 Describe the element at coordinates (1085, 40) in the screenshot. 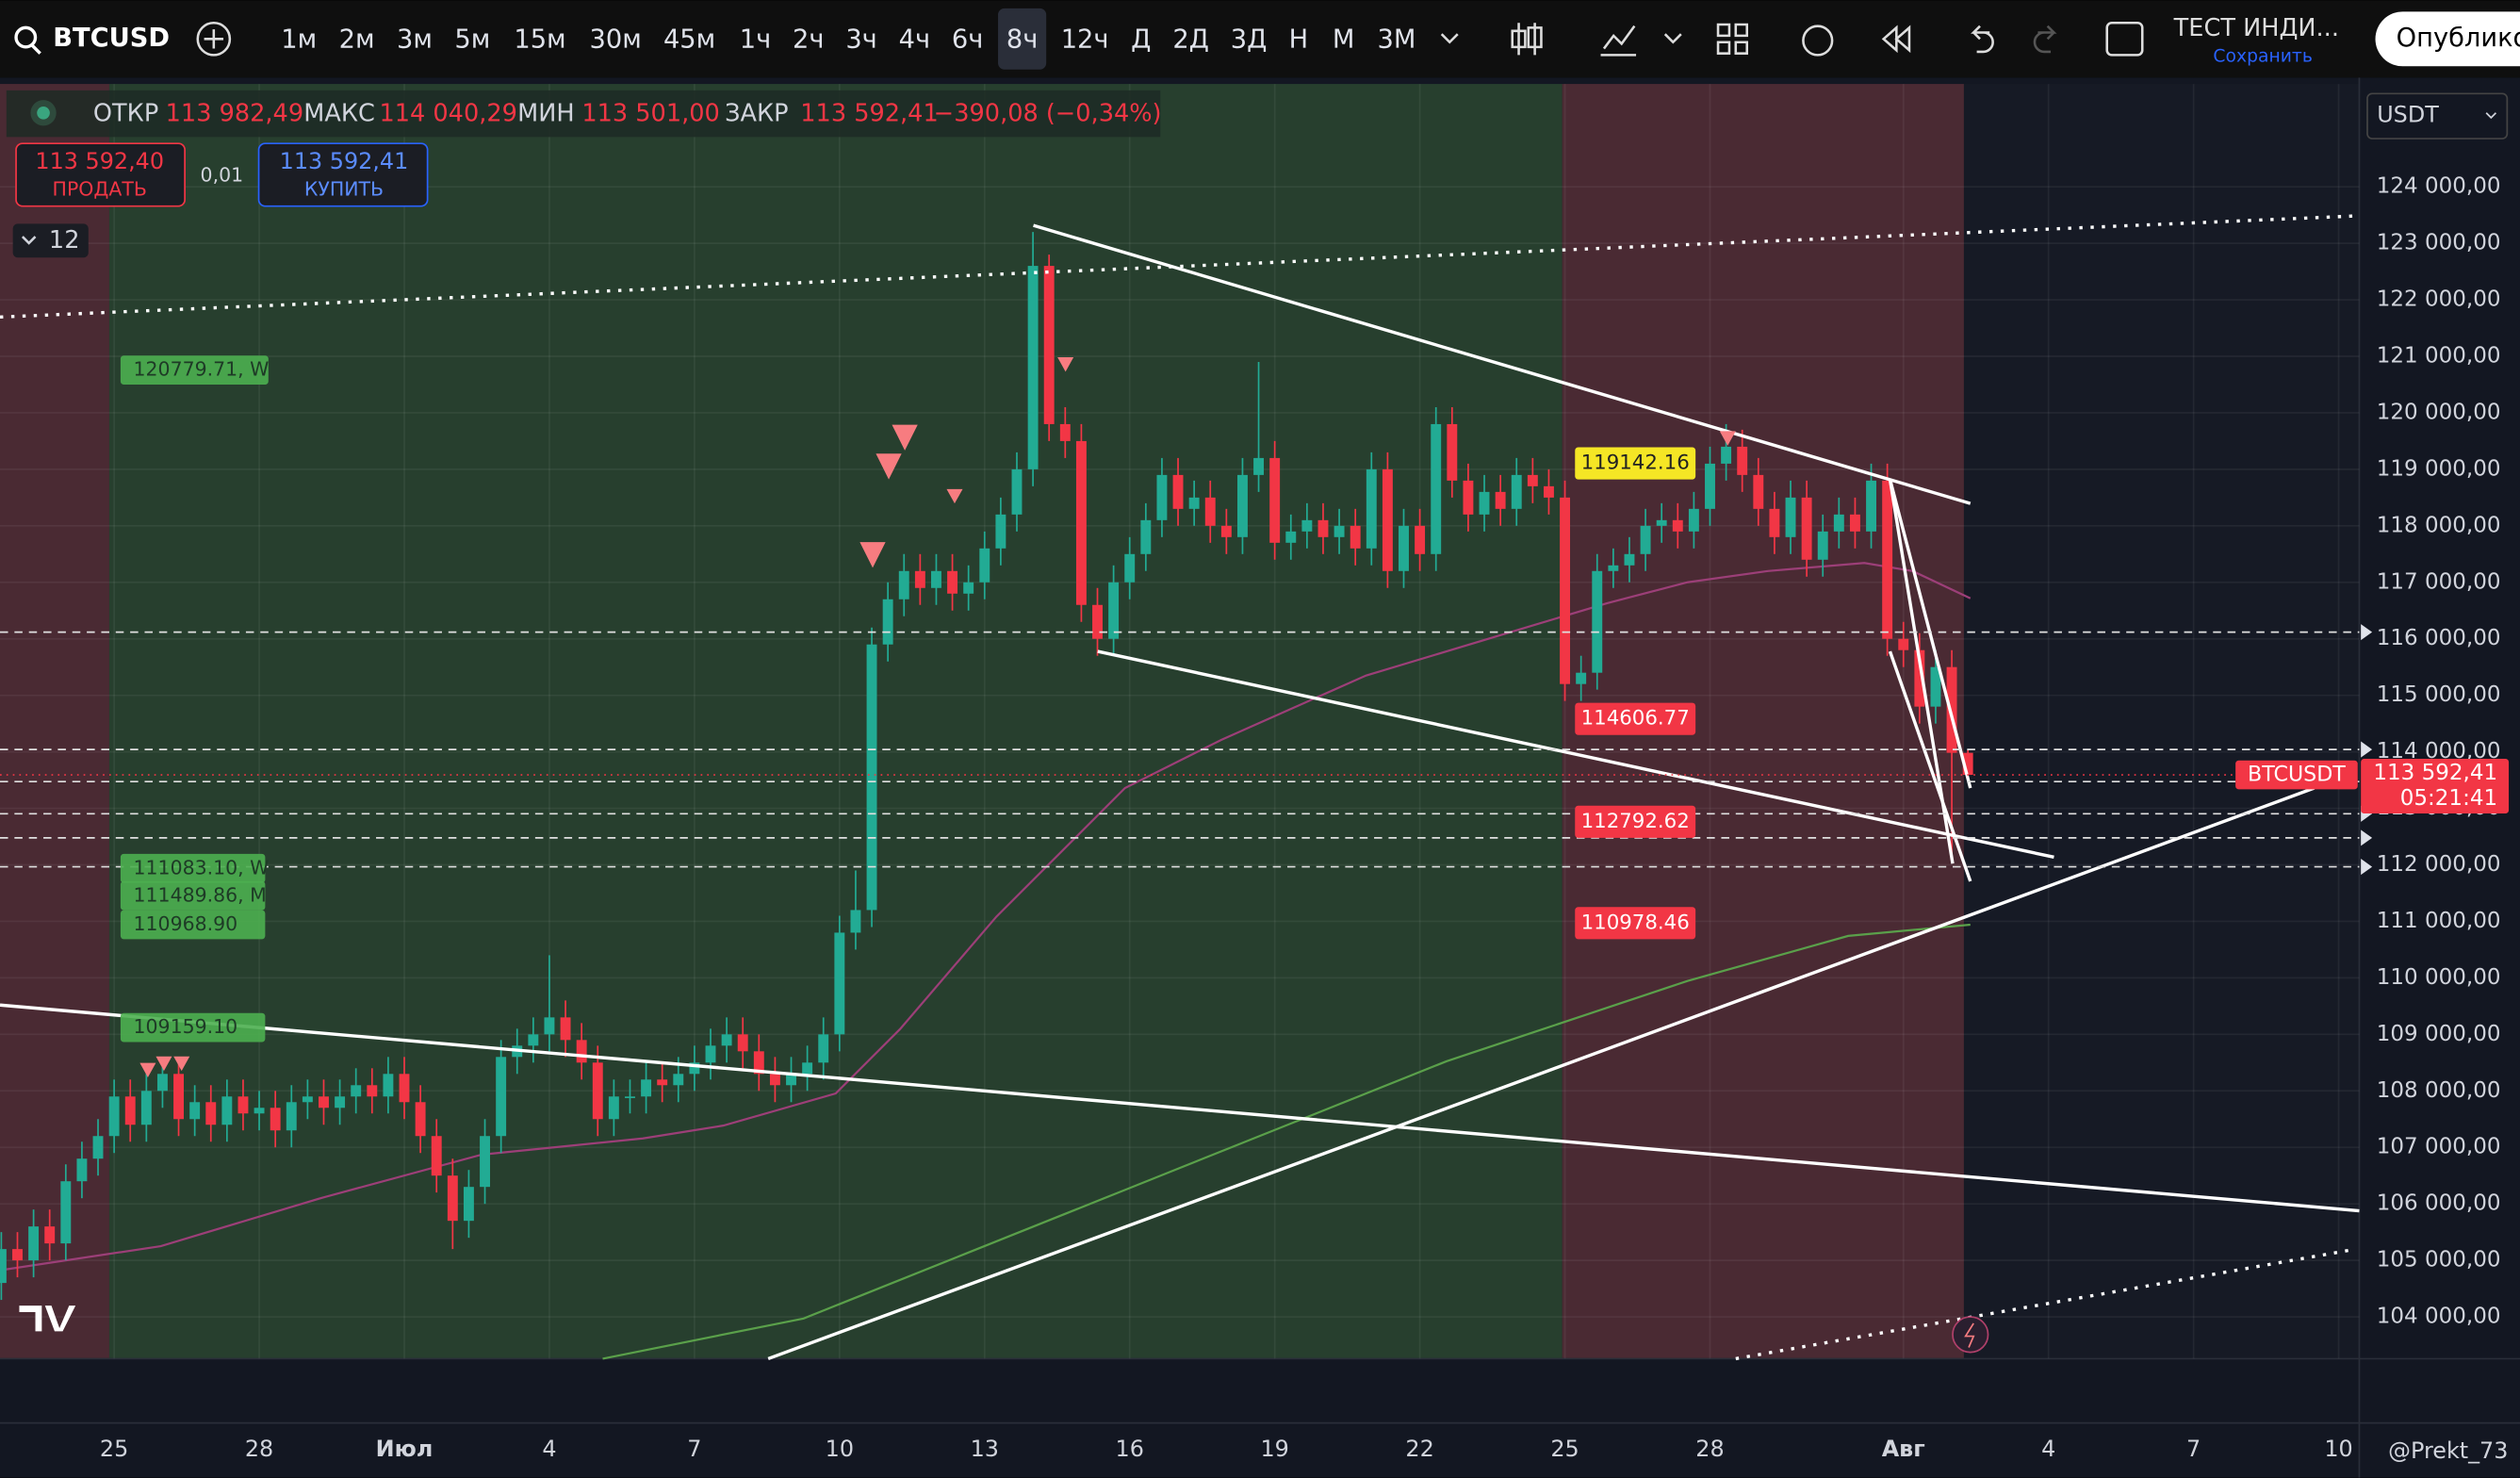

I see `interval: 12ч` at that location.